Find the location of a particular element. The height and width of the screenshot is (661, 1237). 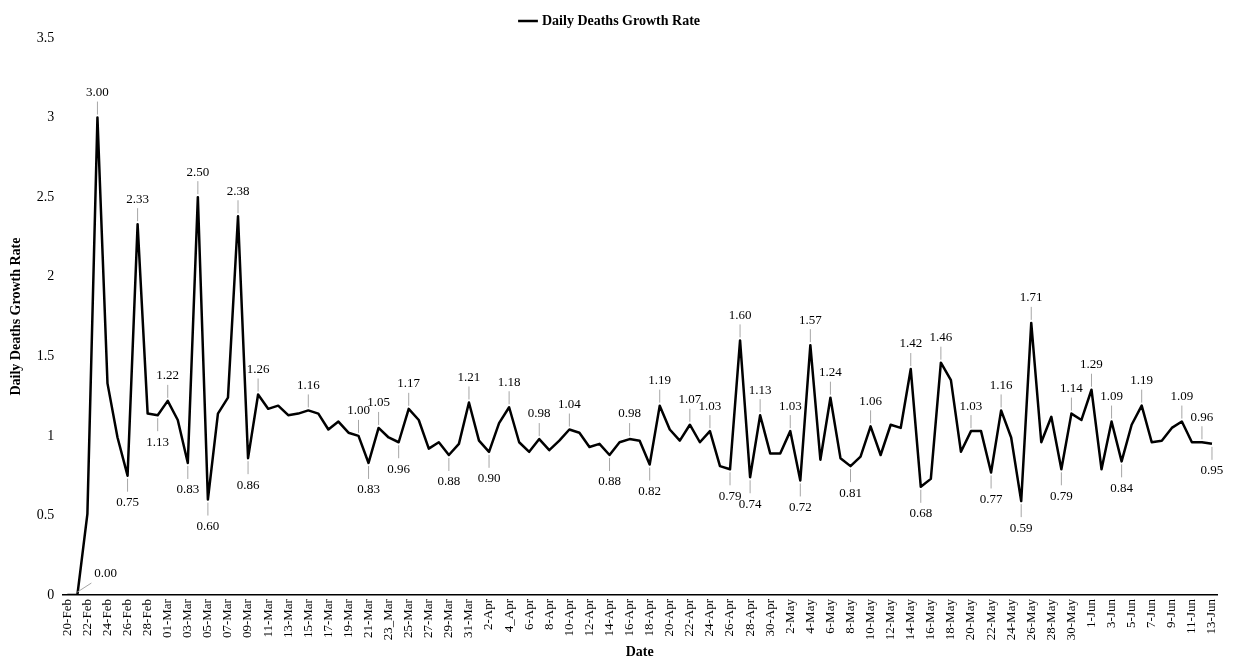

x-tick-label: 10-May is located at coordinates (870, 619).